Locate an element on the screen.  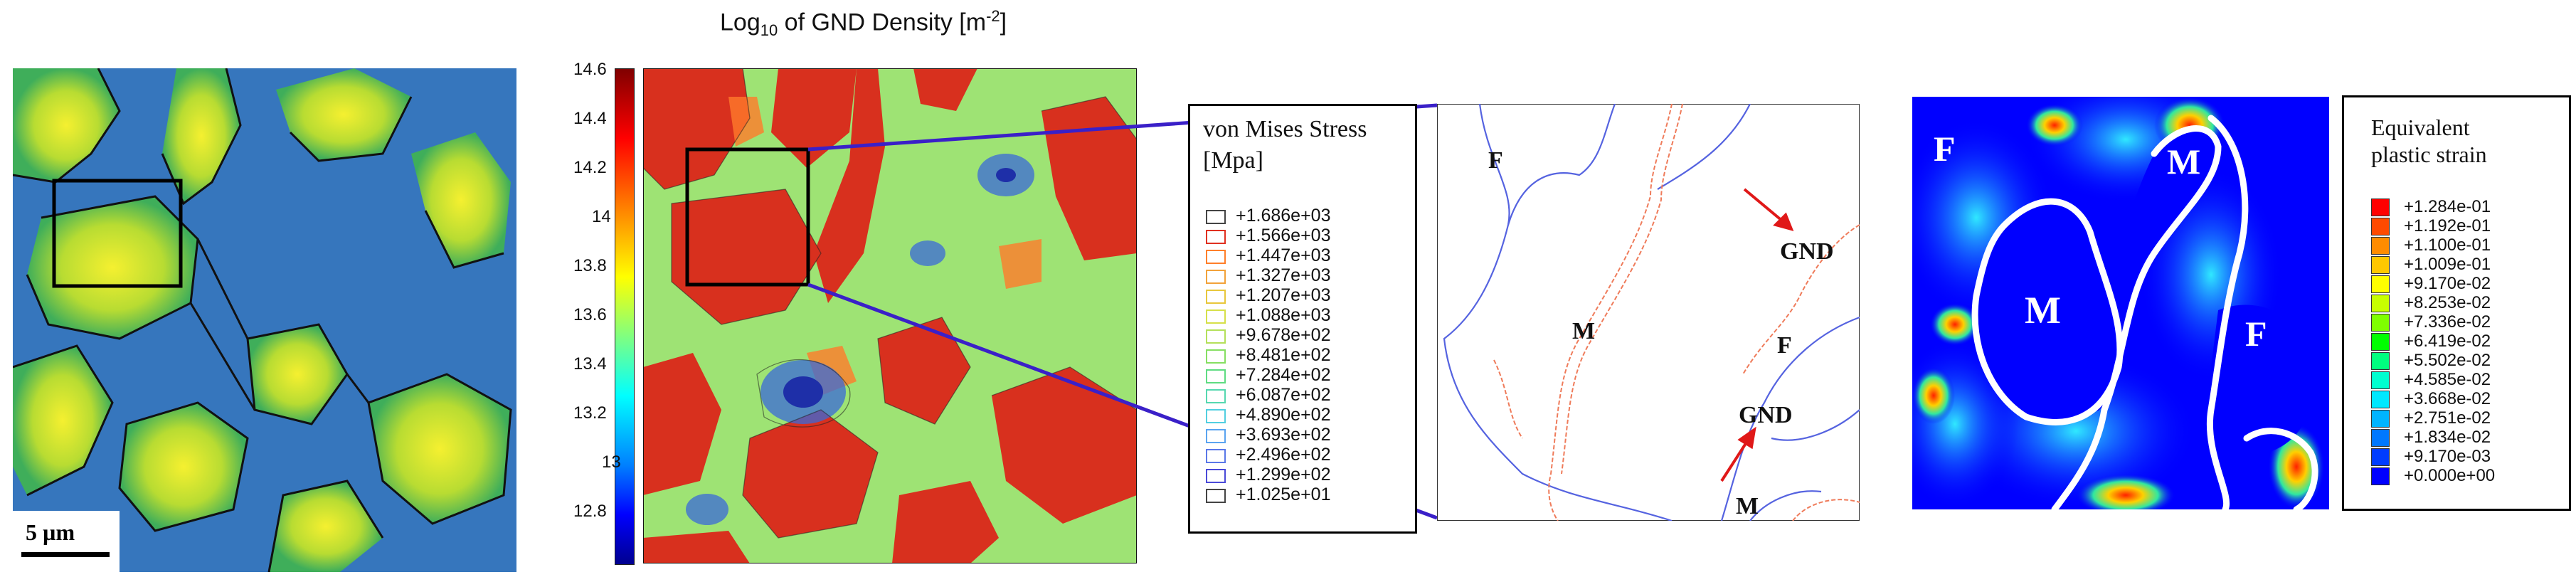
von-mises-legend-row: +1.686e+03 is located at coordinates (1302, 216).